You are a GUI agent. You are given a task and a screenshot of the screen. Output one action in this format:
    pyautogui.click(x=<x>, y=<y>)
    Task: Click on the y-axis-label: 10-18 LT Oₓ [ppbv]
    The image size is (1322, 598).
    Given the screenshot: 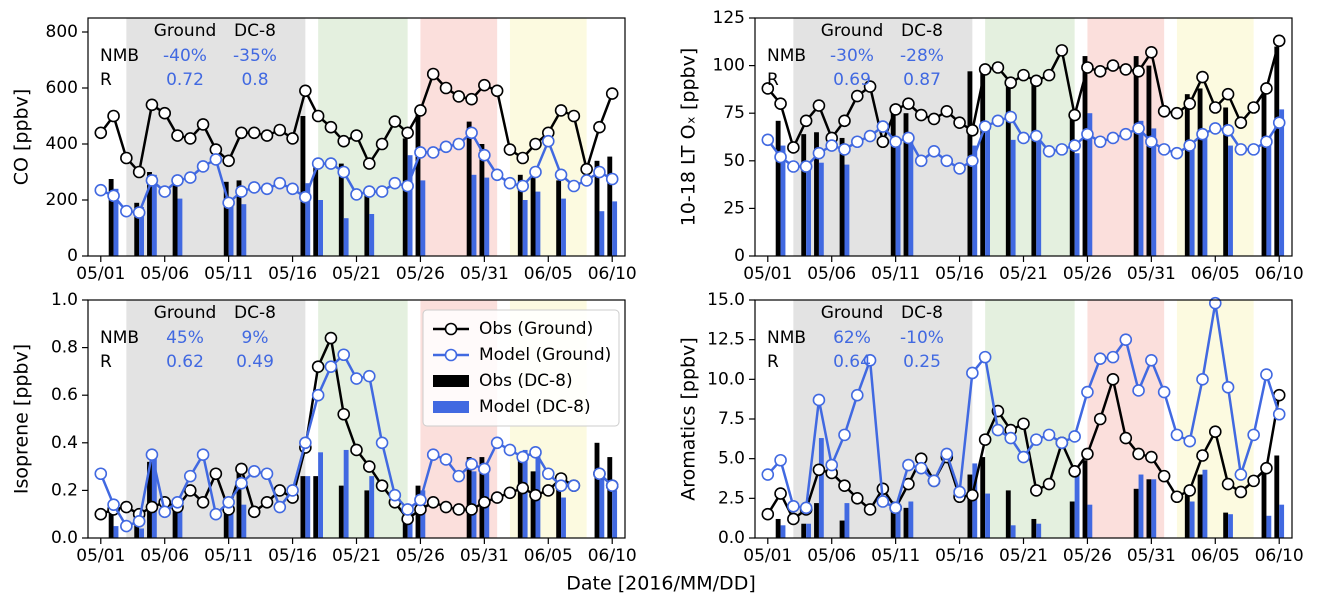 What is the action you would take?
    pyautogui.click(x=689, y=137)
    